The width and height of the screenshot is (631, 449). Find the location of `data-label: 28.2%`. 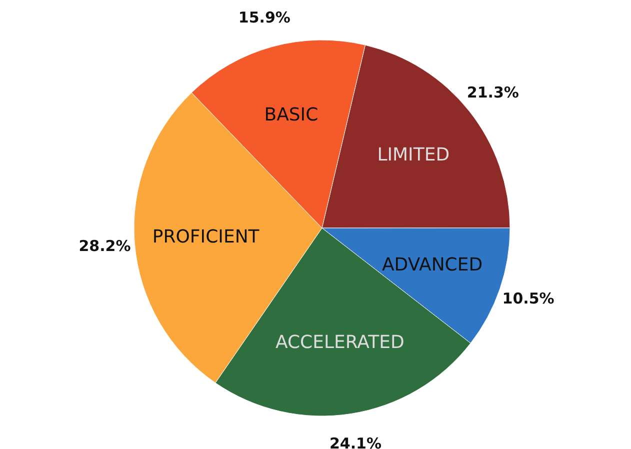

data-label: 28.2% is located at coordinates (104, 245).